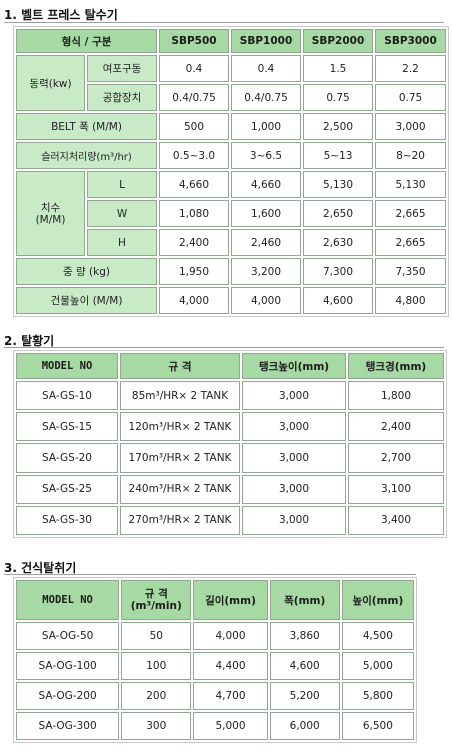 The height and width of the screenshot is (756, 453). What do you see at coordinates (68, 636) in the screenshot?
I see `model-cell: SA-OG-50` at bounding box center [68, 636].